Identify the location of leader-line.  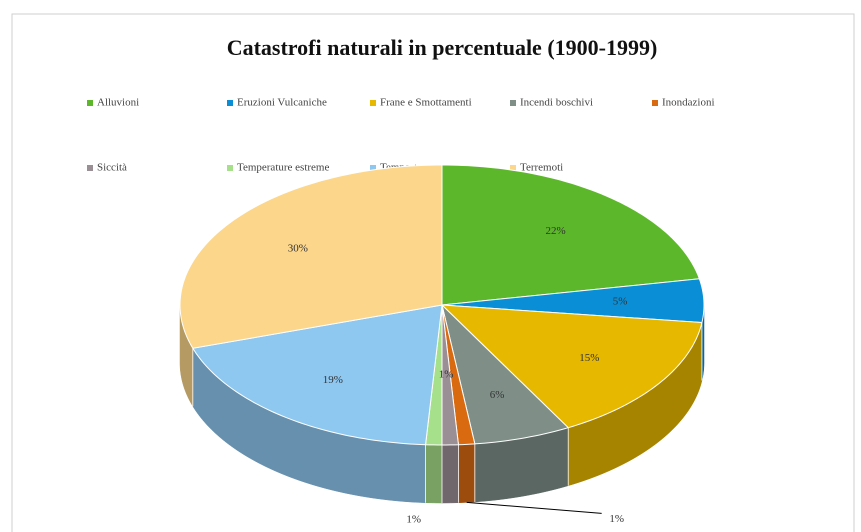
(534, 507).